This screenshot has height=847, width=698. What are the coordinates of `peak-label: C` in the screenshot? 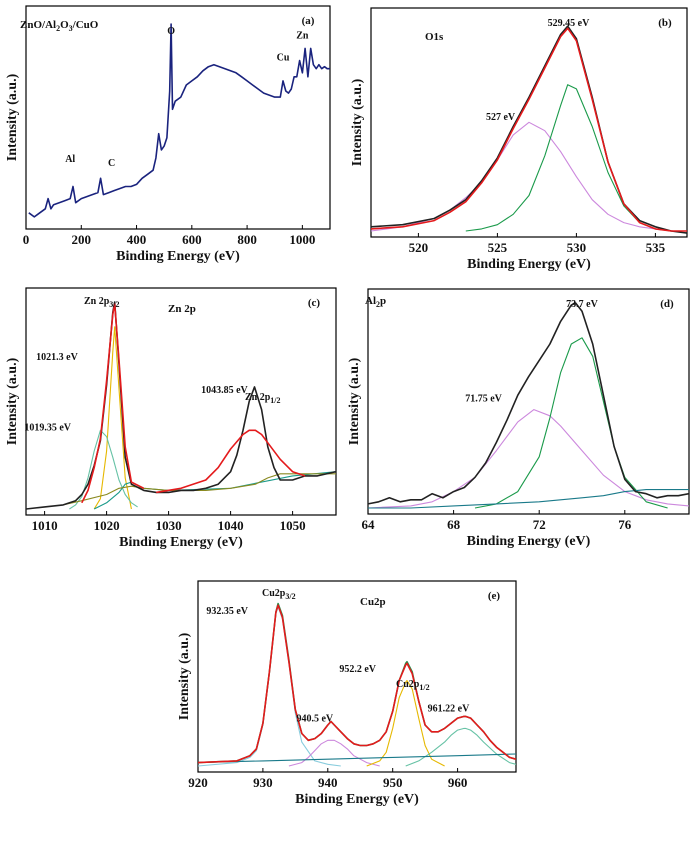 It's located at (111, 163).